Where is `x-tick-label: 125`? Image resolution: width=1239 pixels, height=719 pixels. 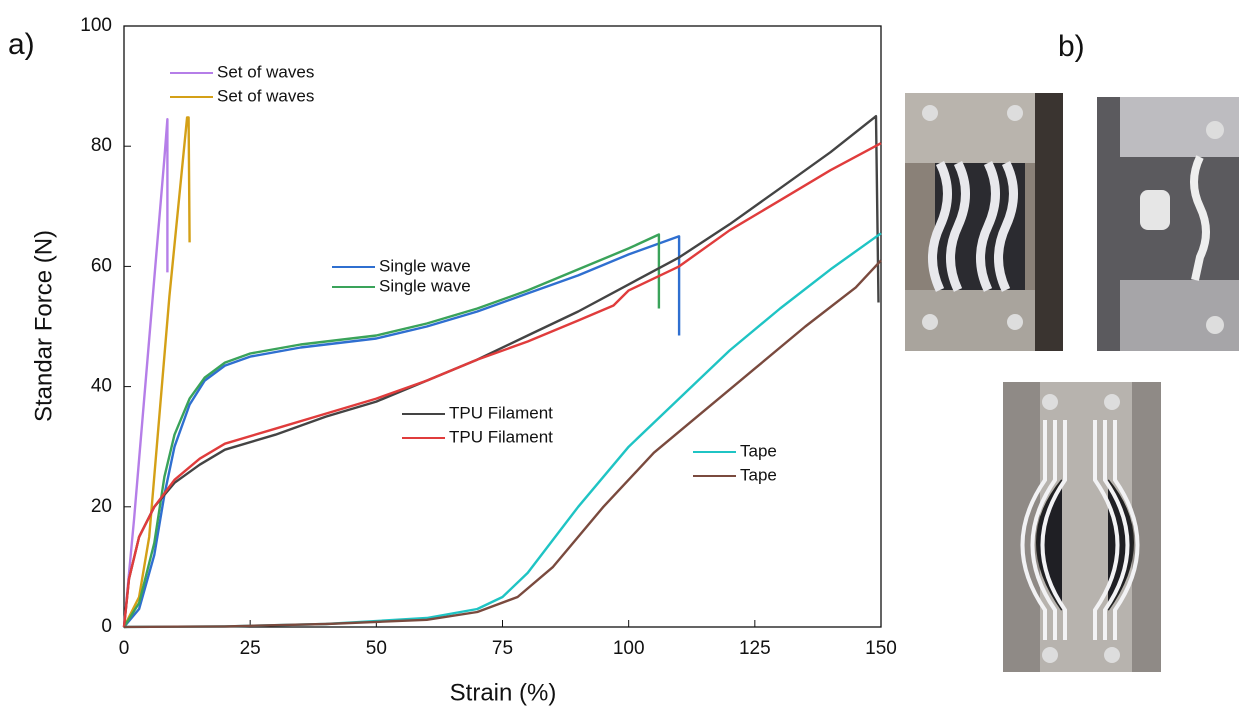 x-tick-label: 125 is located at coordinates (755, 648).